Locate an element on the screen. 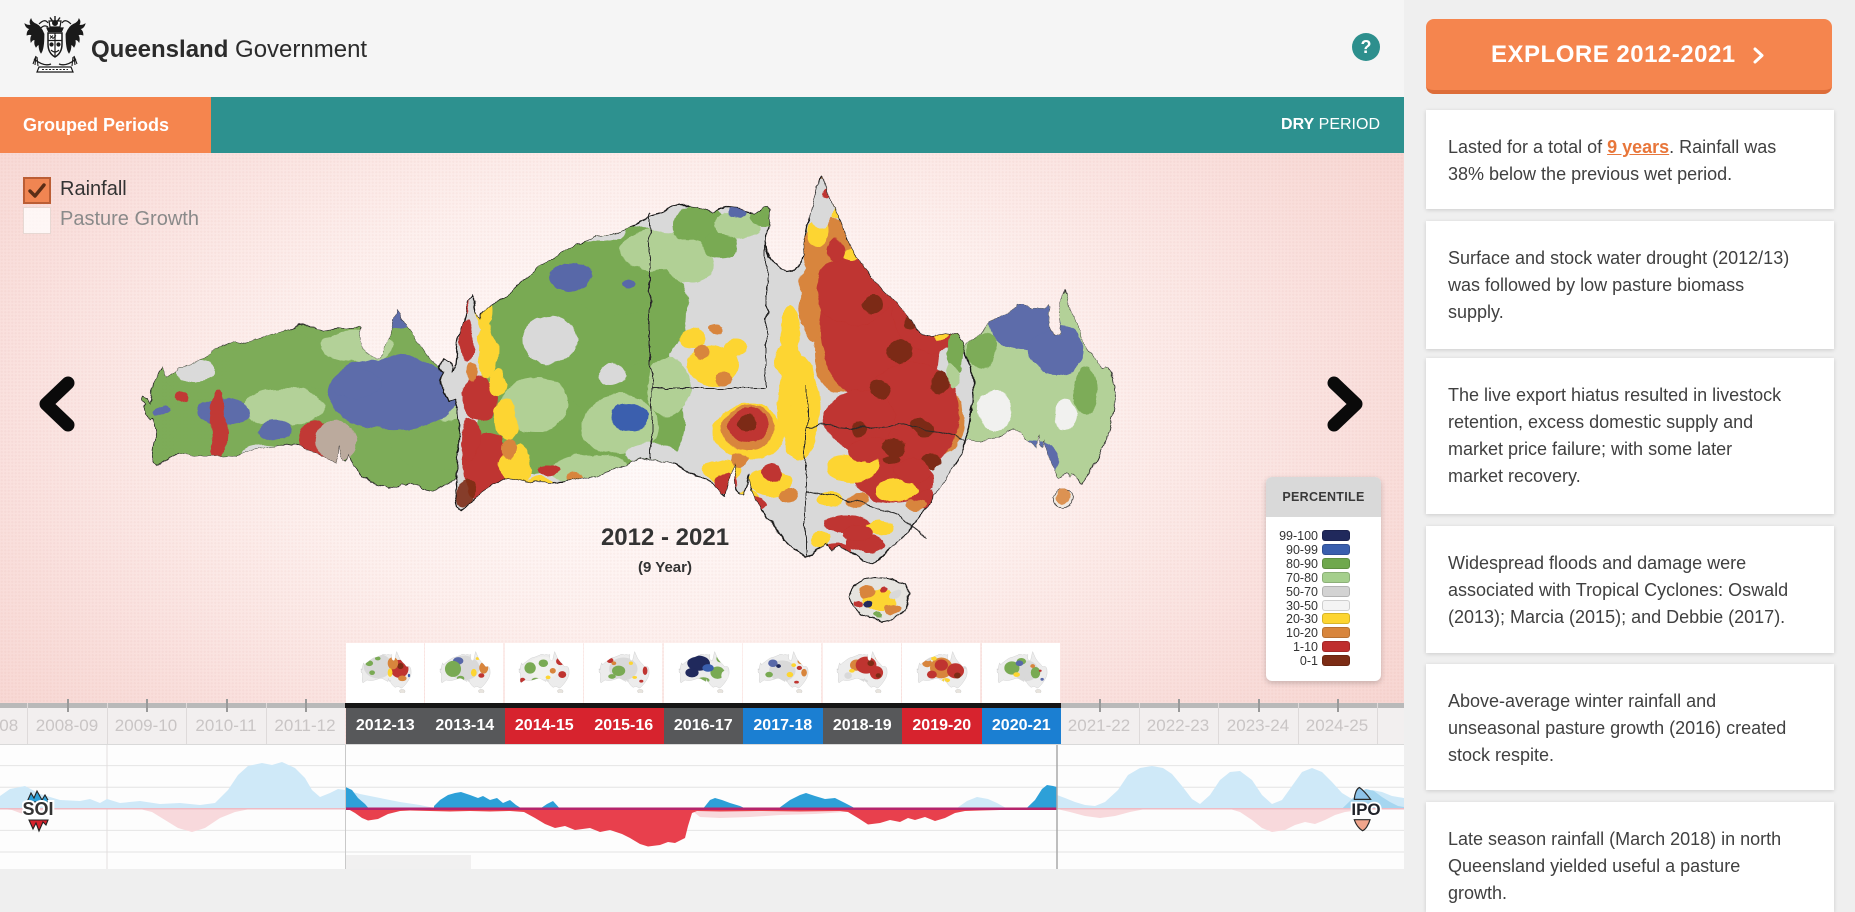 This screenshot has height=912, width=1855. svg-text: SOI is located at coordinates (37, 809).